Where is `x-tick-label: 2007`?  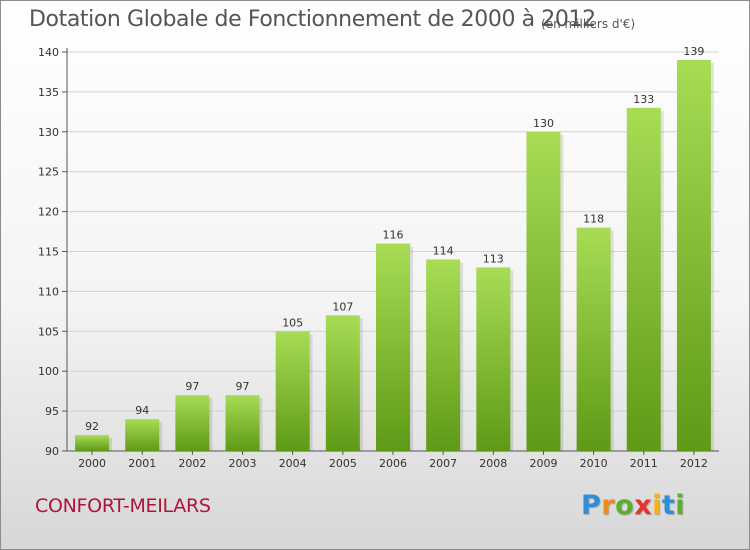 x-tick-label: 2007 is located at coordinates (443, 463).